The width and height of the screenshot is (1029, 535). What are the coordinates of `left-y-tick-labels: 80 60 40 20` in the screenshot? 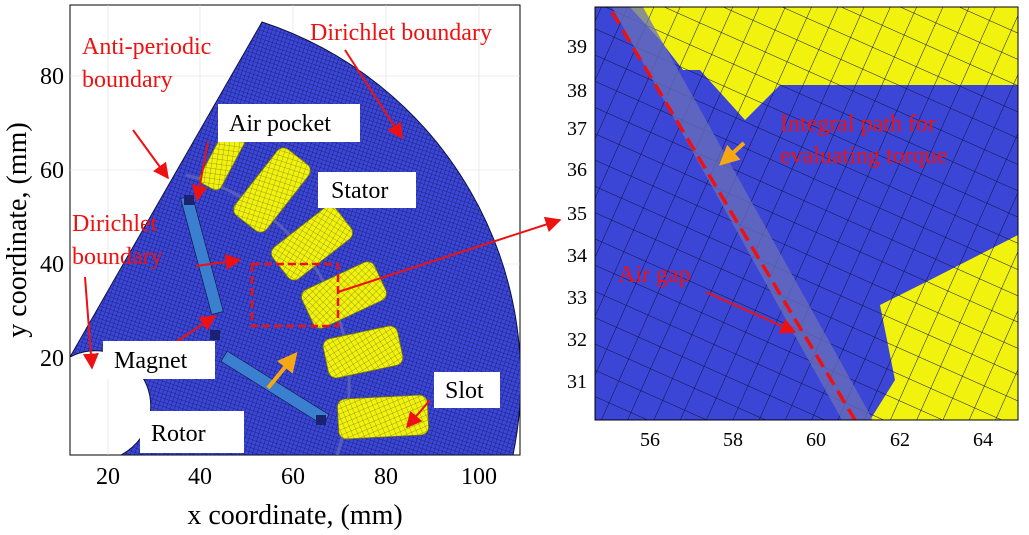 It's located at (52, 218).